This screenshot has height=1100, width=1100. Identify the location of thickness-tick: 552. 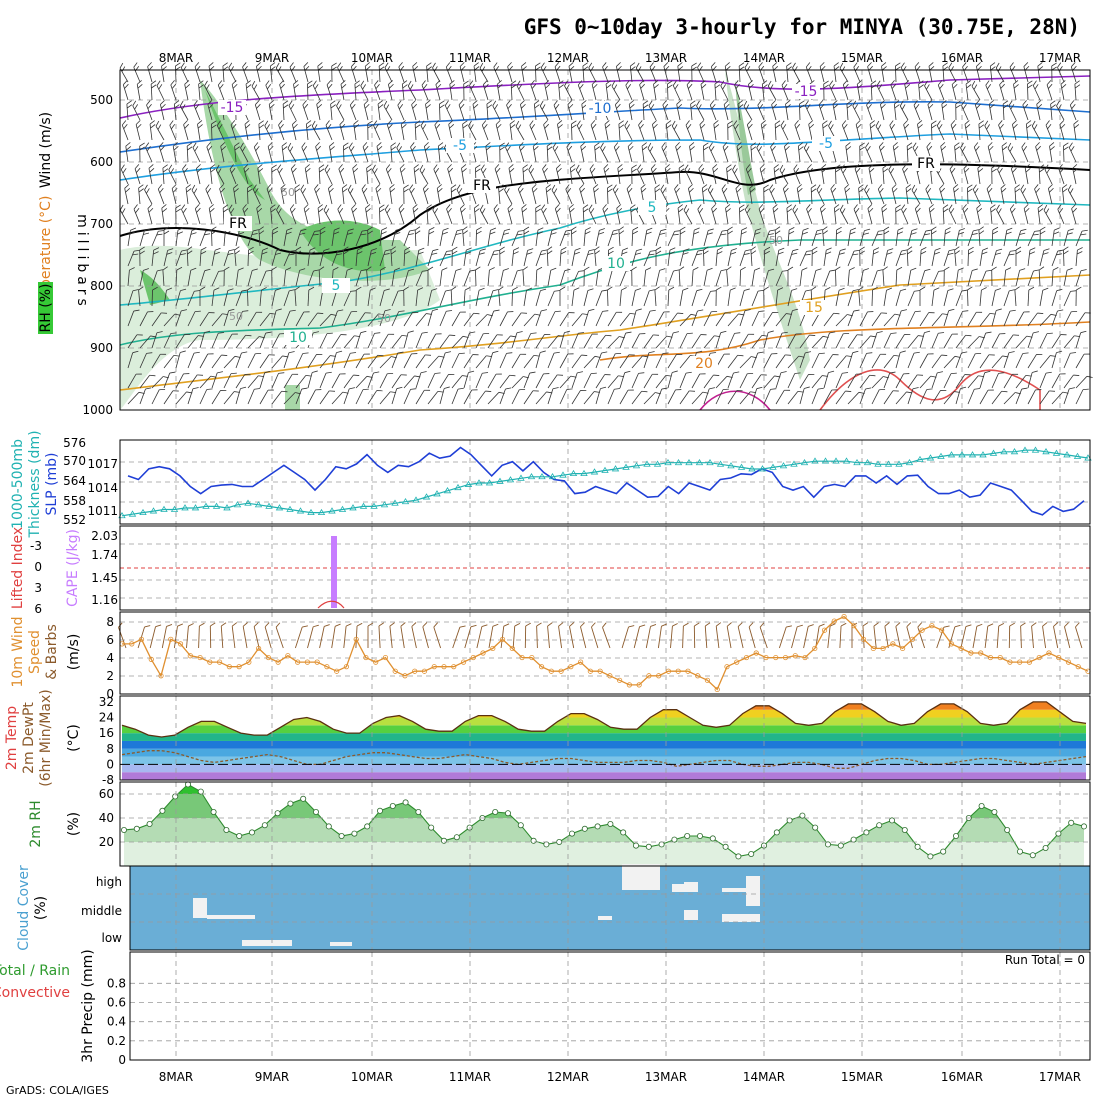
(74, 520).